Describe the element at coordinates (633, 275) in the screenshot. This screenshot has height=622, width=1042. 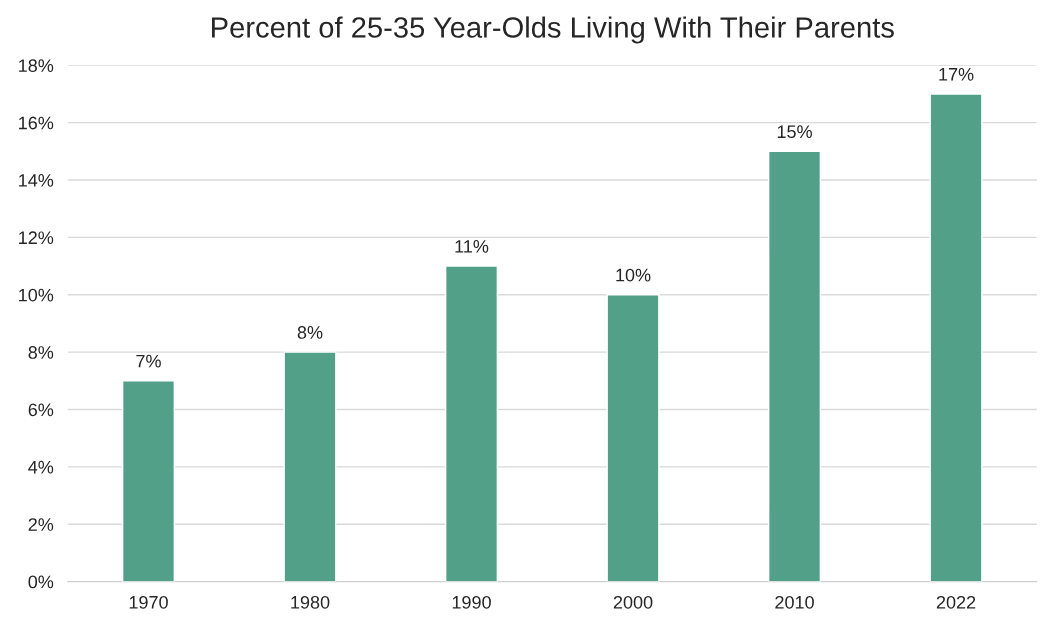
I see `data-label: 10%` at that location.